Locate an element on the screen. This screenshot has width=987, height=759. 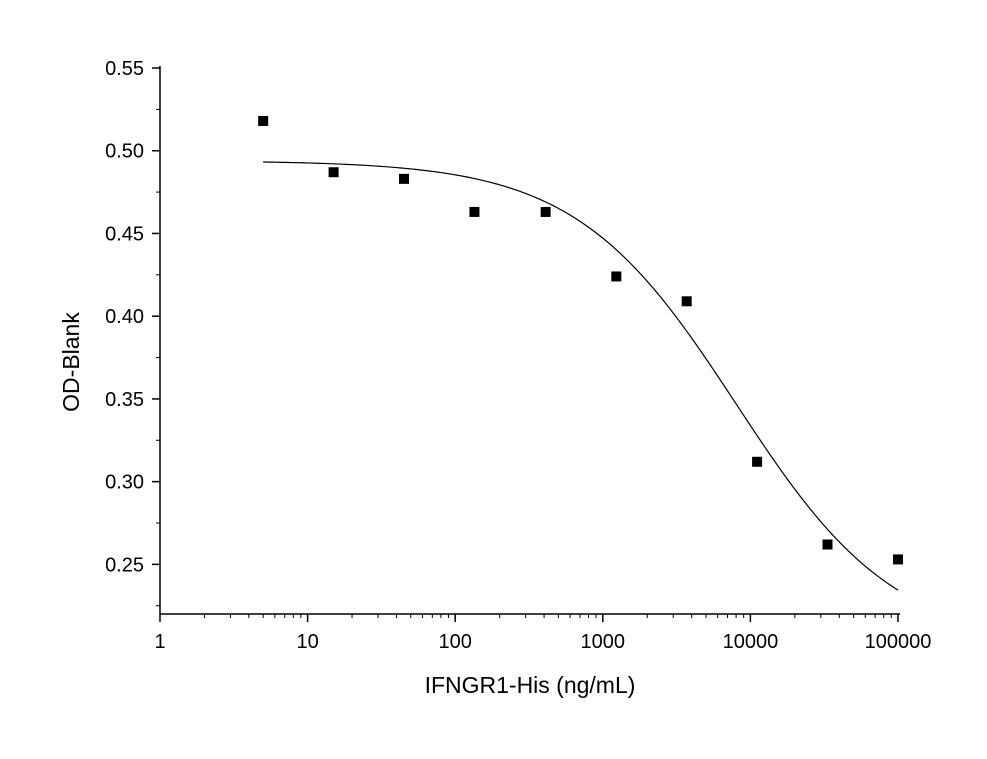
x-tick-label: 10000 is located at coordinates (751, 642).